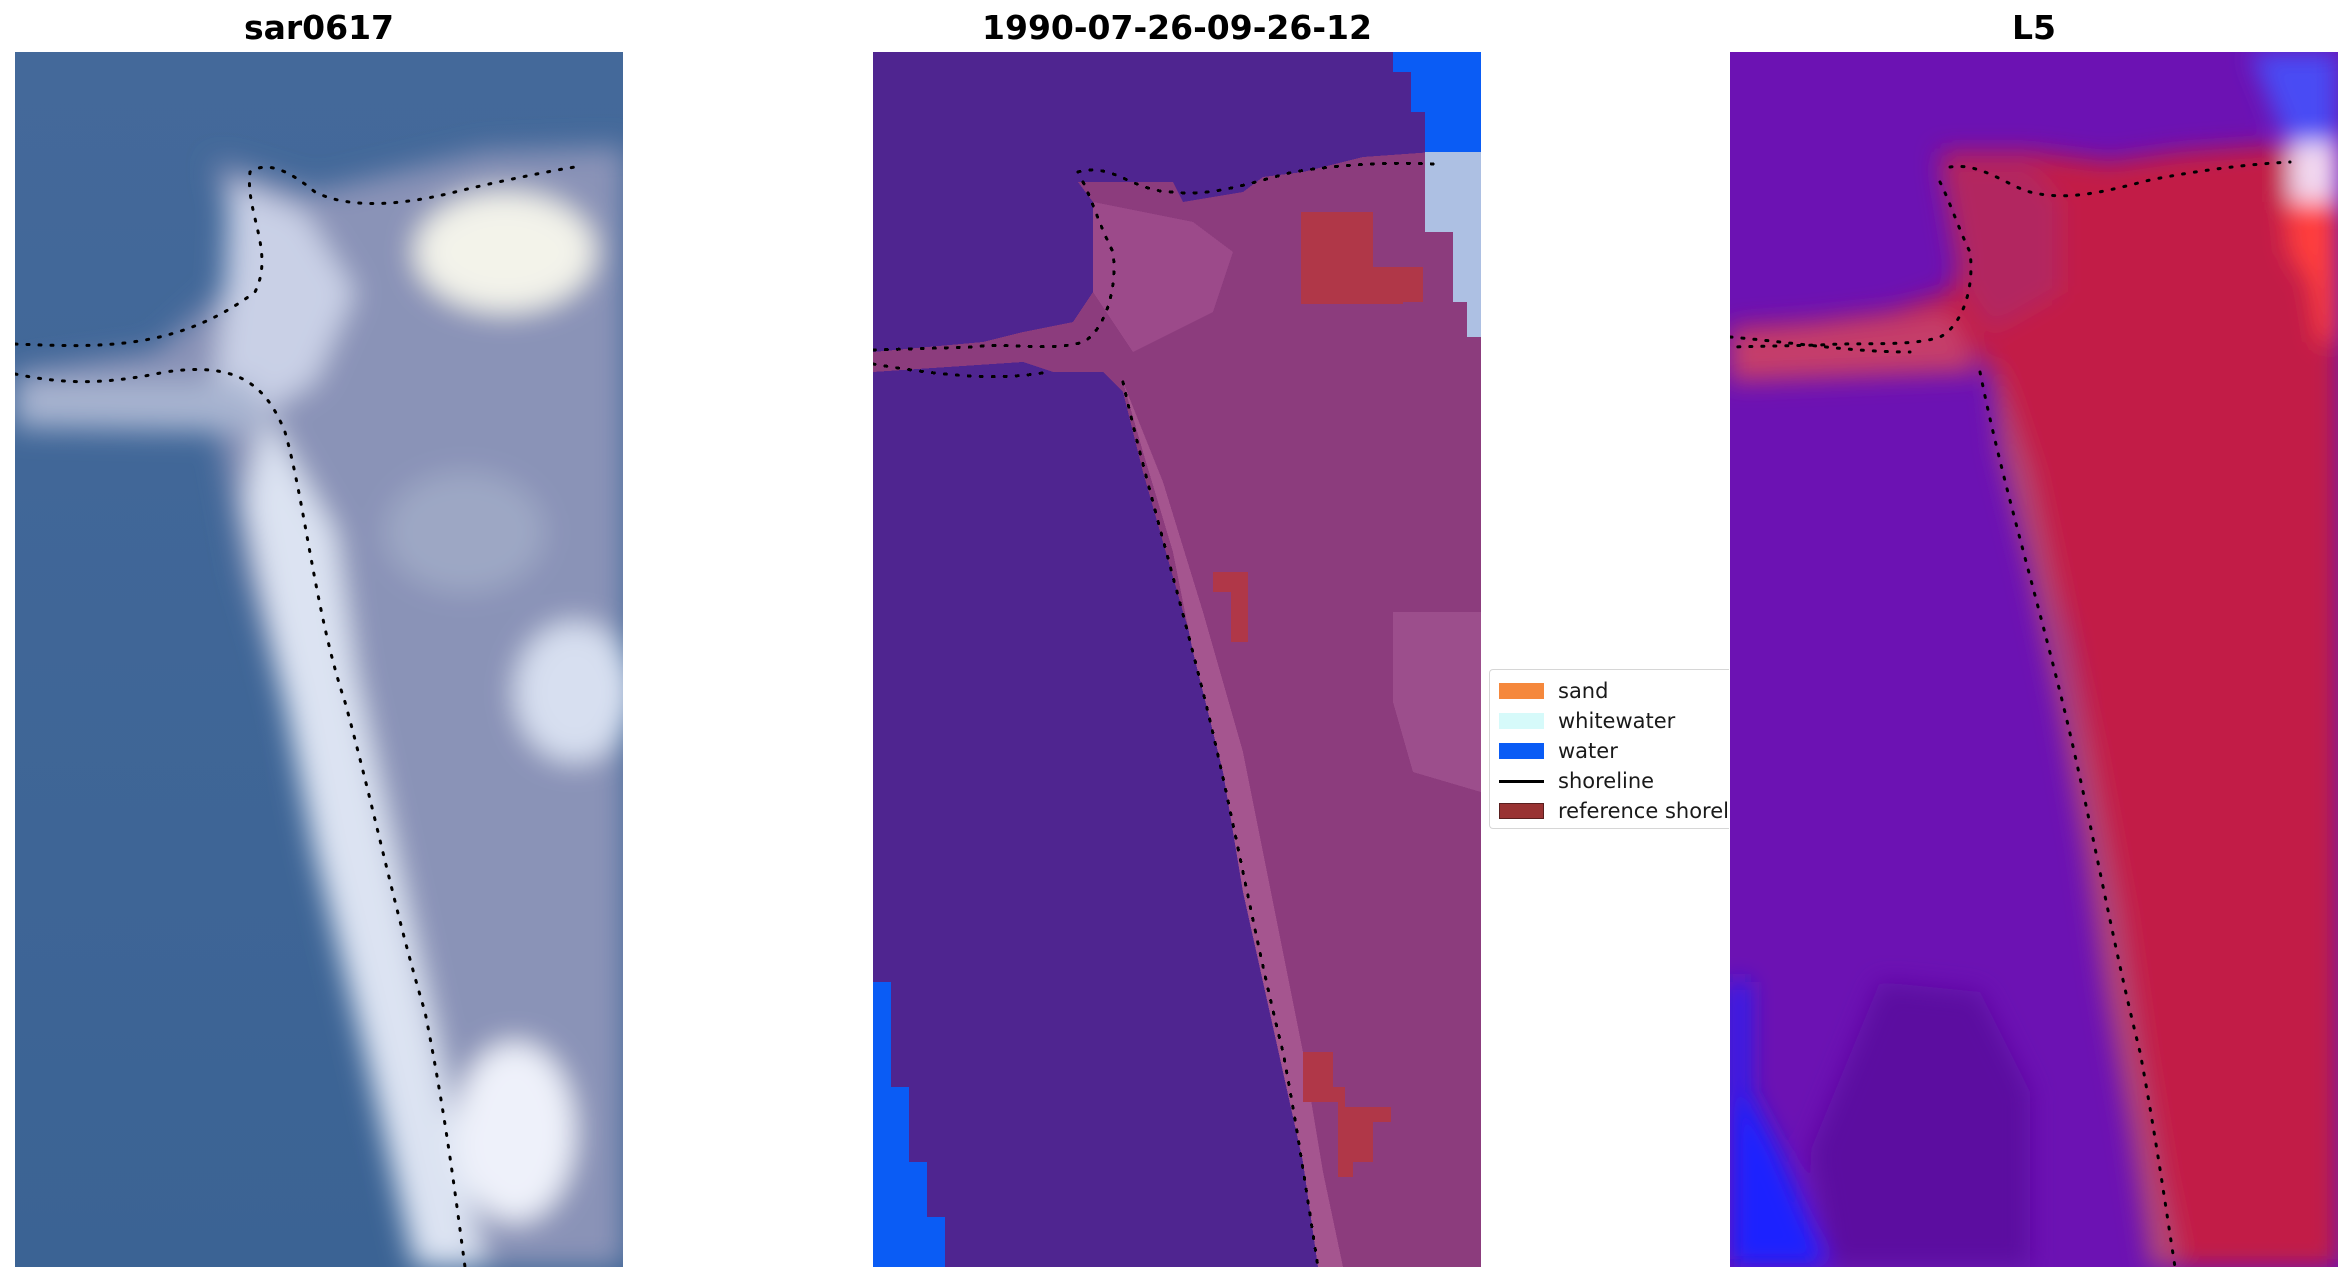 This screenshot has height=1283, width=2352. I want to click on legend-label-whitewater: whitewater, so click(1617, 721).